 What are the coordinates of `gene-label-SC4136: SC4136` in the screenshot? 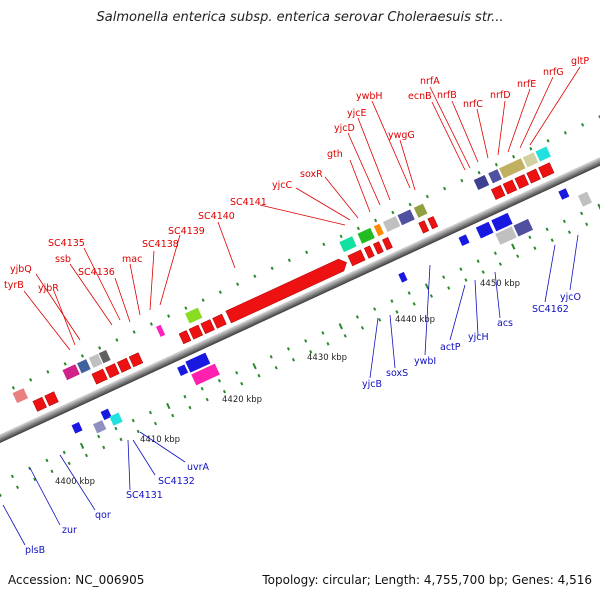 It's located at (96, 272).